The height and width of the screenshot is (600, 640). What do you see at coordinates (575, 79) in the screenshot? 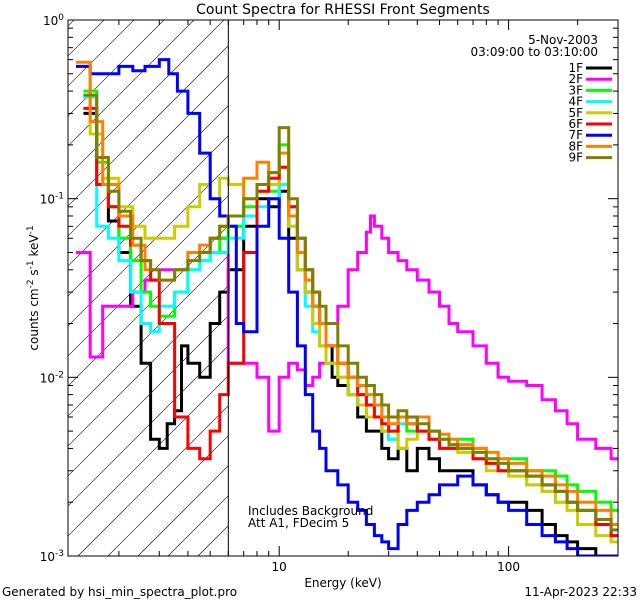
I see `legend-label: 2F` at bounding box center [575, 79].